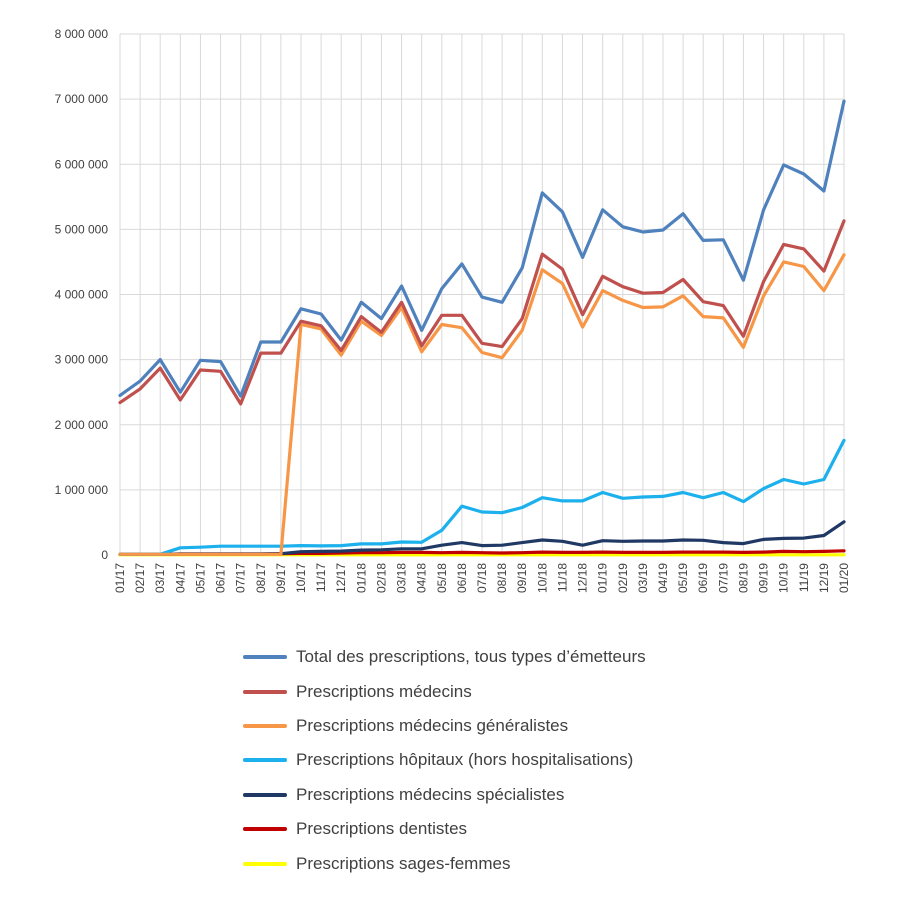 The image size is (900, 900). Describe the element at coordinates (723, 578) in the screenshot. I see `x-tick-label: 07/19` at that location.